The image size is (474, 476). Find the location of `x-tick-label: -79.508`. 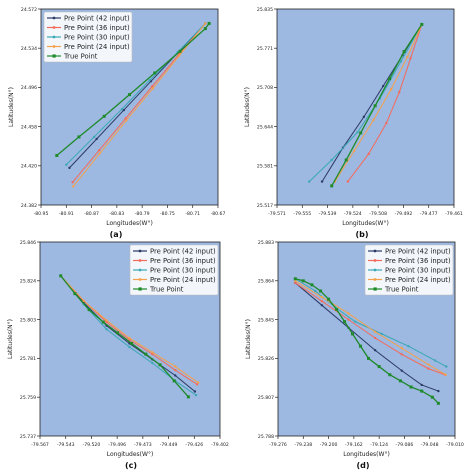

x-tick-label: -79.508 is located at coordinates (378, 214).